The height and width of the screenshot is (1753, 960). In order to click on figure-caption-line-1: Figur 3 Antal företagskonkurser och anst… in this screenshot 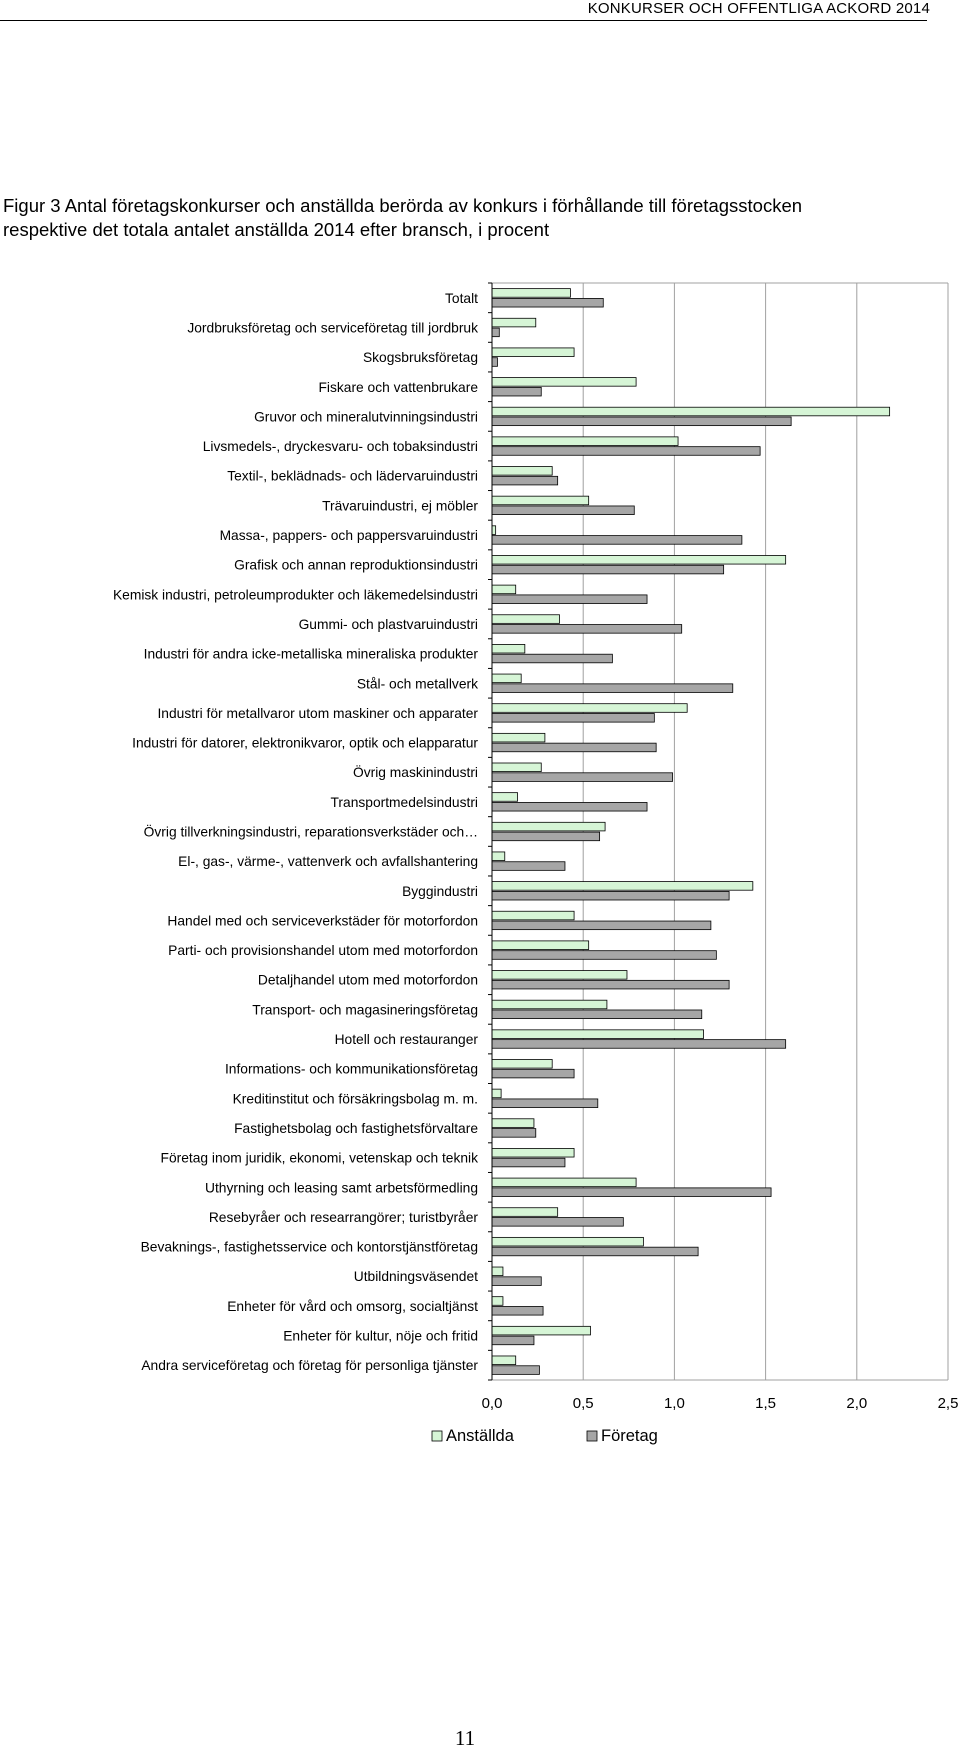, I will do `click(403, 205)`.